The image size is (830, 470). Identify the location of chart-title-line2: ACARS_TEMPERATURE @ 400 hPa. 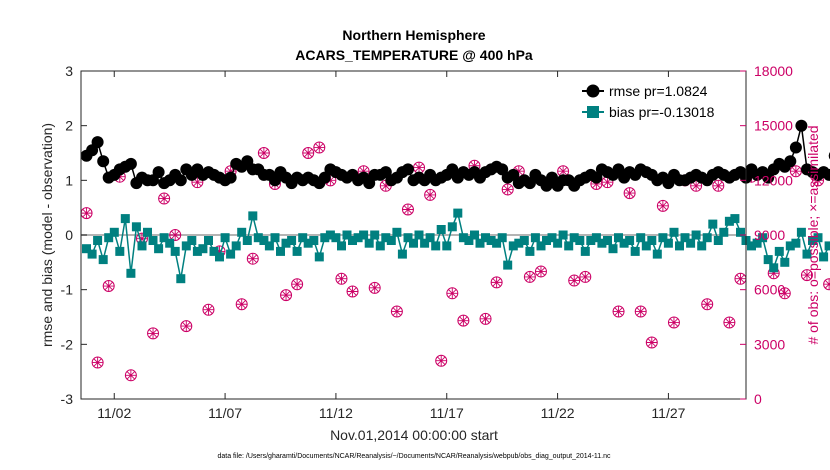
(414, 55).